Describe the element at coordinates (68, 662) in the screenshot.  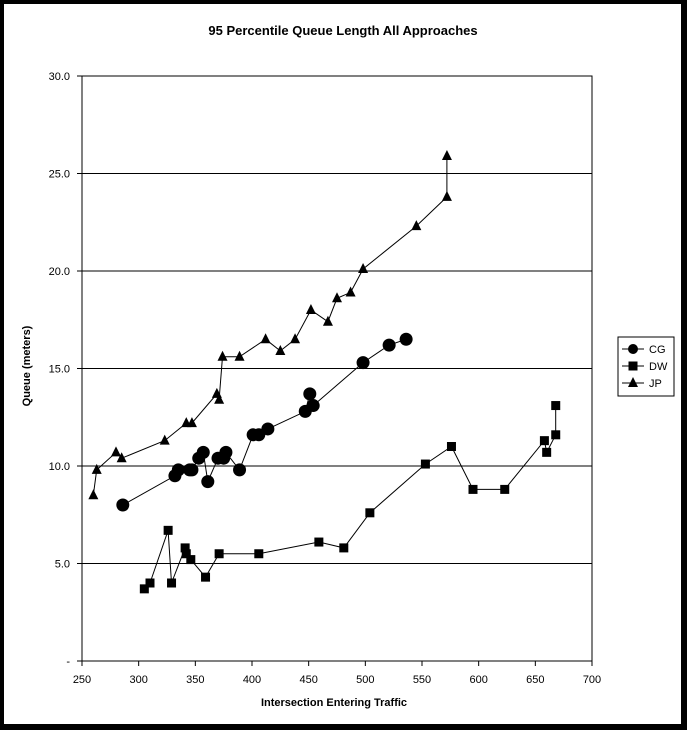
I see `y-tick-label: -` at that location.